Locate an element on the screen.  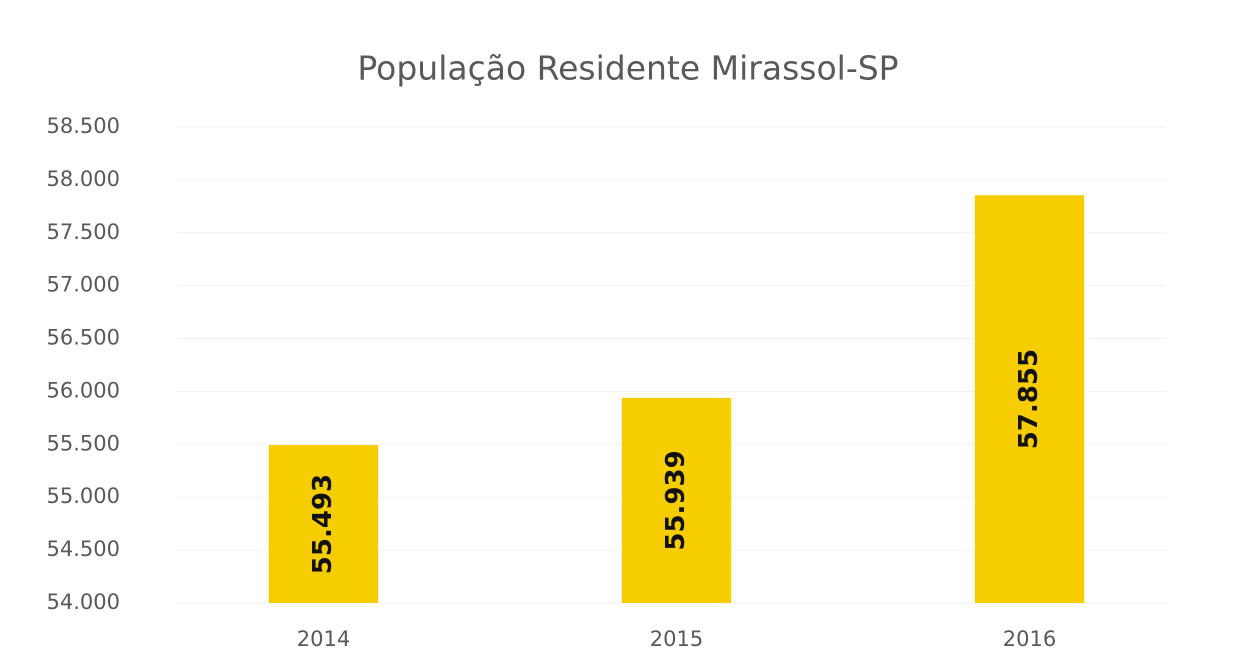
chart-title: População Residente Mirassol-SP is located at coordinates (627, 68).